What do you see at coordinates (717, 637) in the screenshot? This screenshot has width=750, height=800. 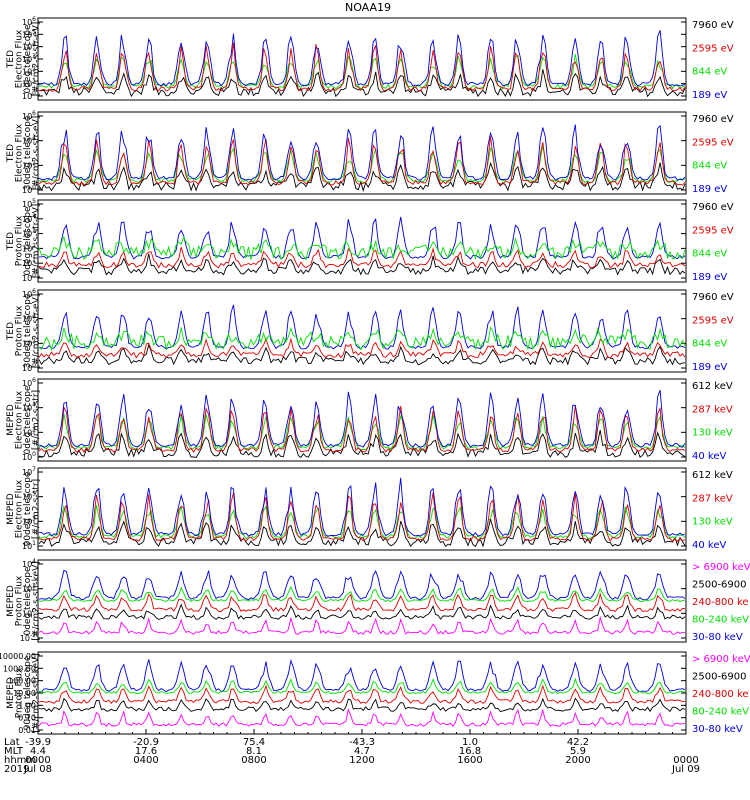 I see `legend-entry: 30-80 keV` at bounding box center [717, 637].